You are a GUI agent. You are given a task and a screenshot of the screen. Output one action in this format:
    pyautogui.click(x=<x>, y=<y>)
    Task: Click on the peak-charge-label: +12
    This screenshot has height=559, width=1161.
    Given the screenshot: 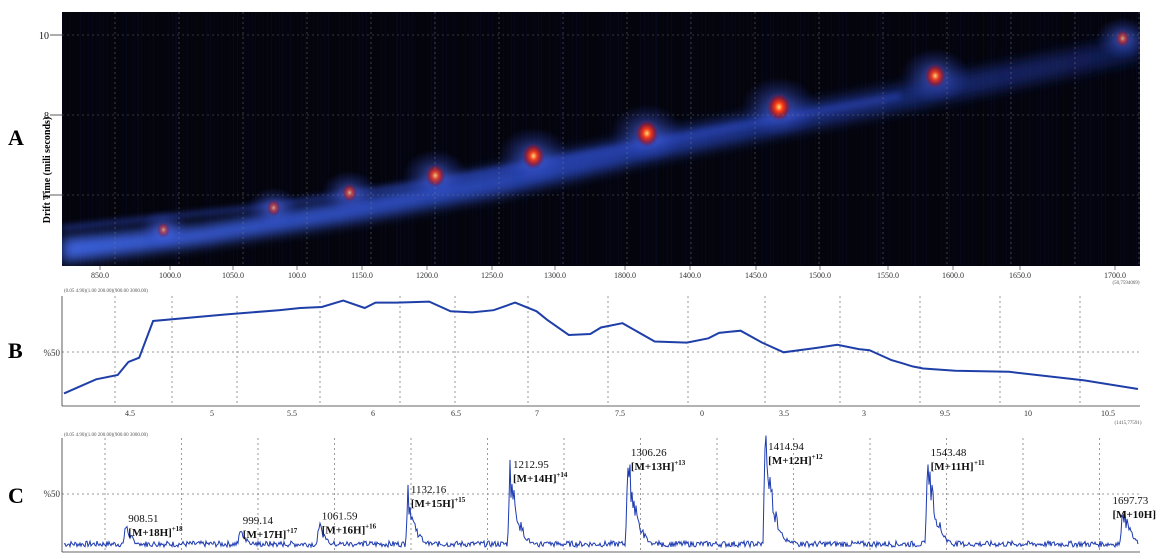 What is the action you would take?
    pyautogui.click(x=817, y=457)
    